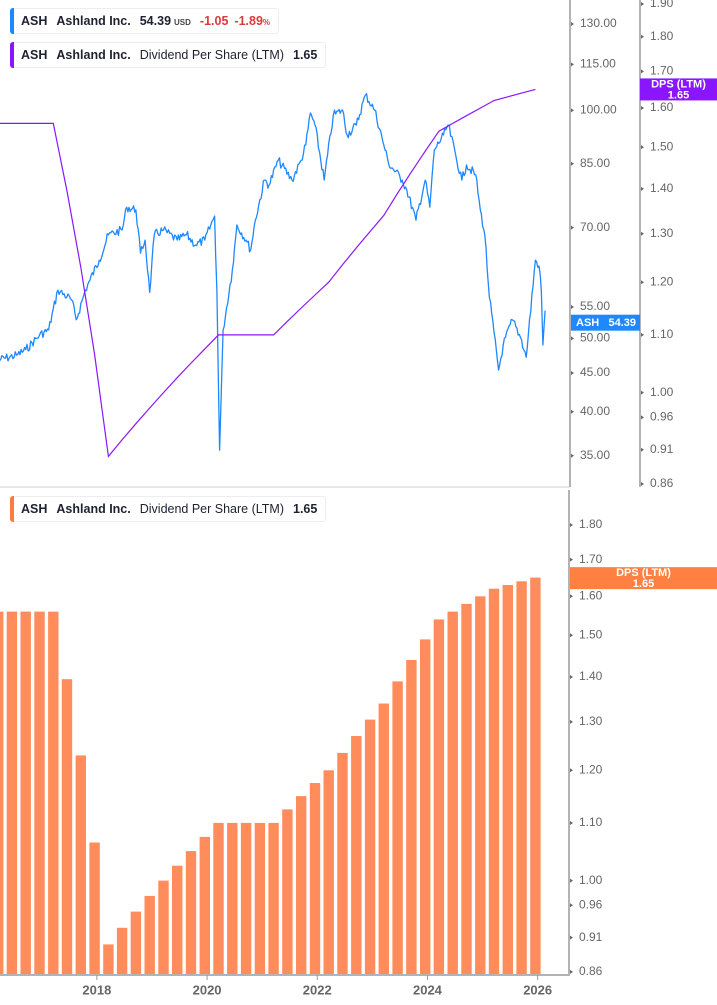 The width and height of the screenshot is (717, 1005). Describe the element at coordinates (662, 36) in the screenshot. I see `dps-tick-label: 1.80` at that location.